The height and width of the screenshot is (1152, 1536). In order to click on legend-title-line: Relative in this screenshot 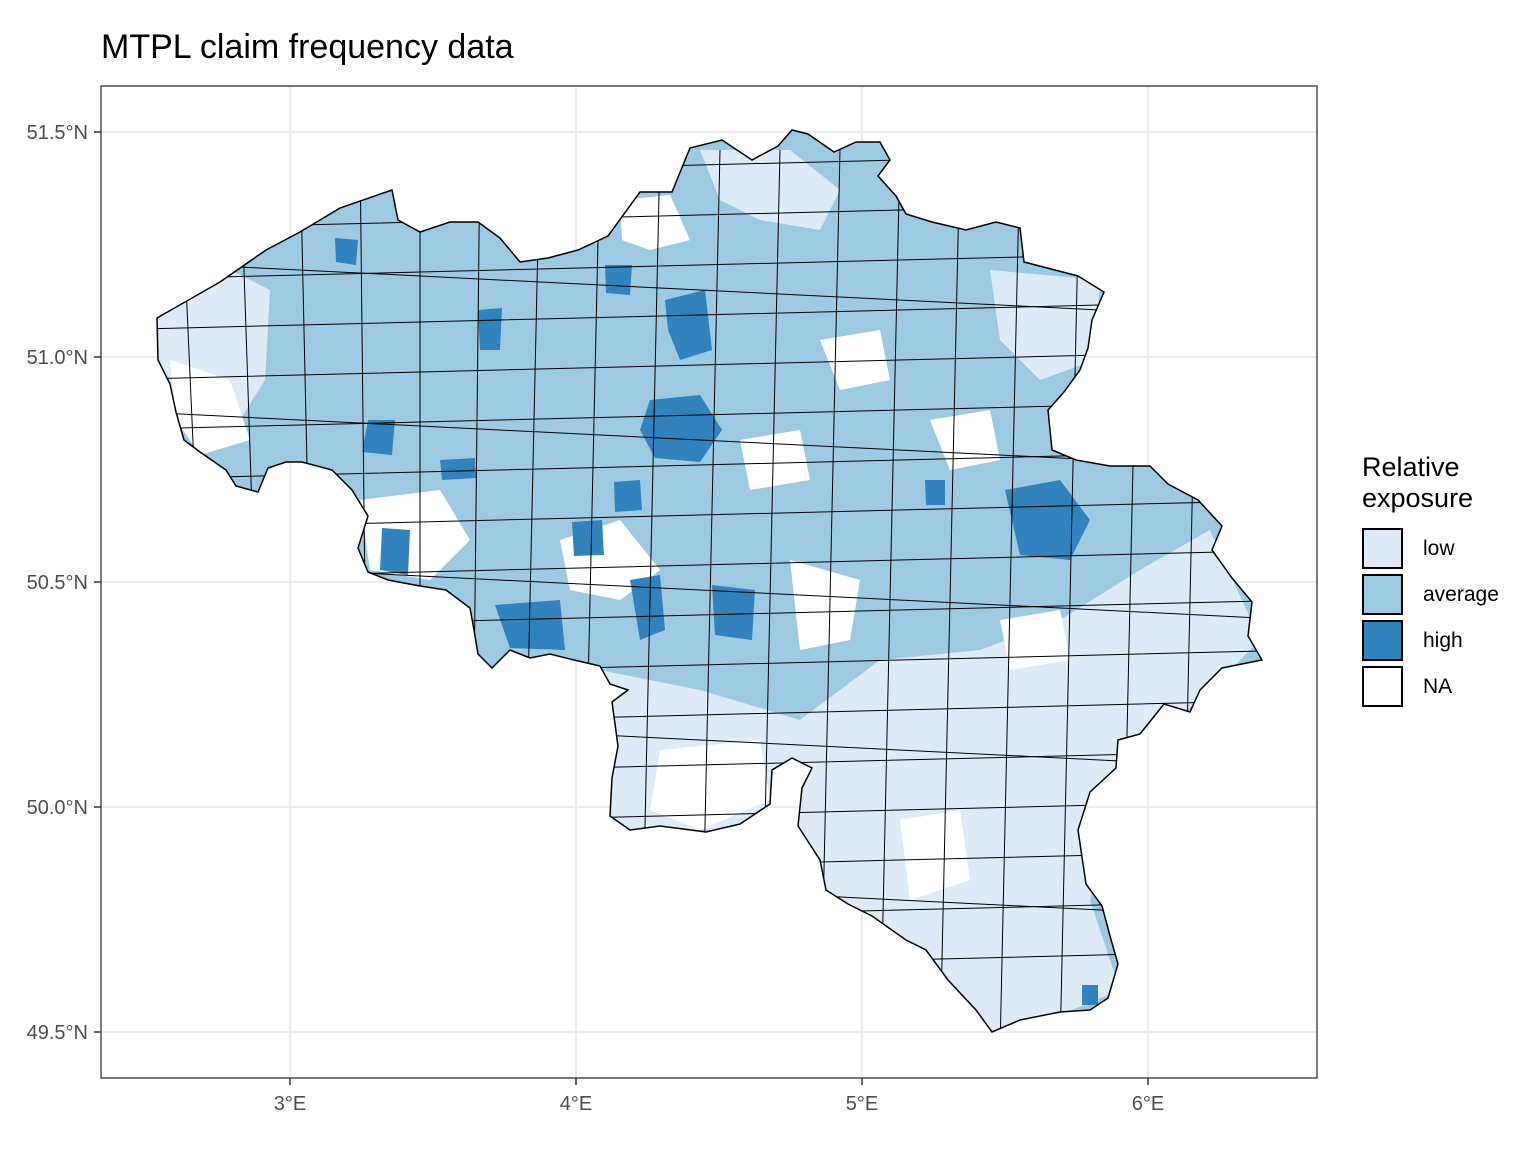, I will do `click(1411, 467)`.